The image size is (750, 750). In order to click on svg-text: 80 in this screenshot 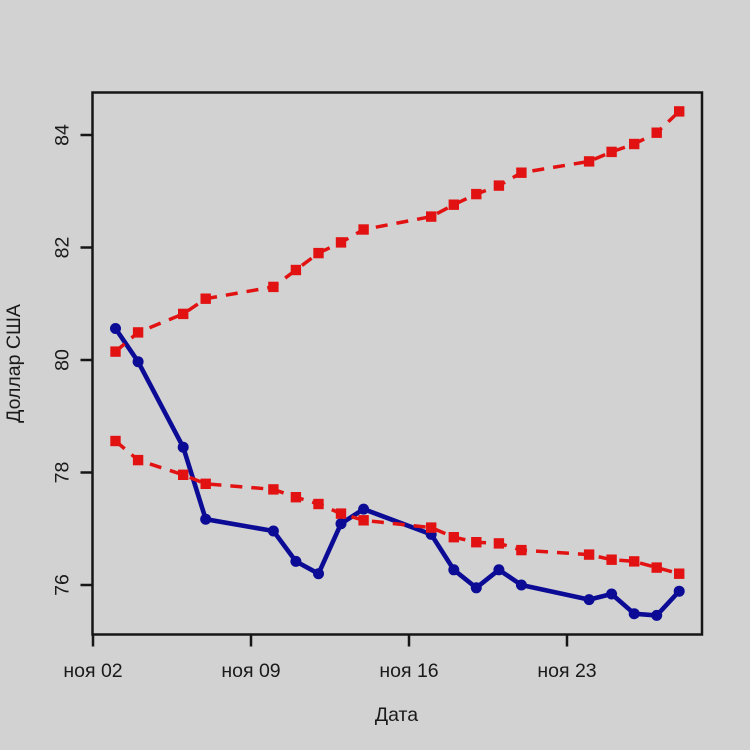, I will do `click(63, 360)`.